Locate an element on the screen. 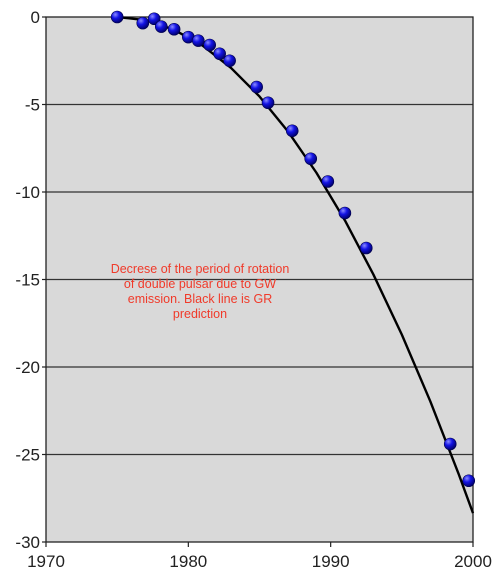 The width and height of the screenshot is (499, 575). x-tick-label: 1980 is located at coordinates (188, 561).